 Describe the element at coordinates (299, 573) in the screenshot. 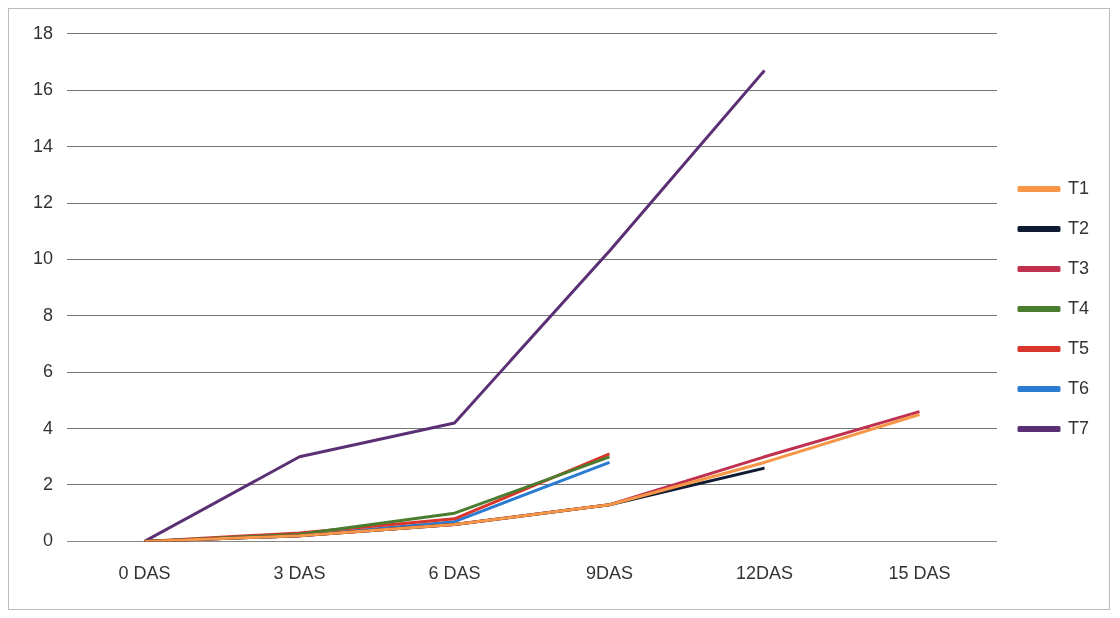

I see `x-tick-label: 3 DAS` at that location.